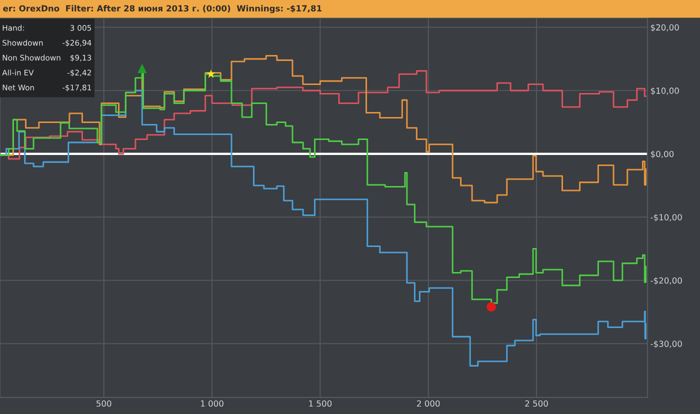  Describe the element at coordinates (162, 9) in the screenshot. I see `chart-title: er: OrexDno Filter: After 28 июня 2013 г. (0:00) Winnings: -$17,81` at that location.